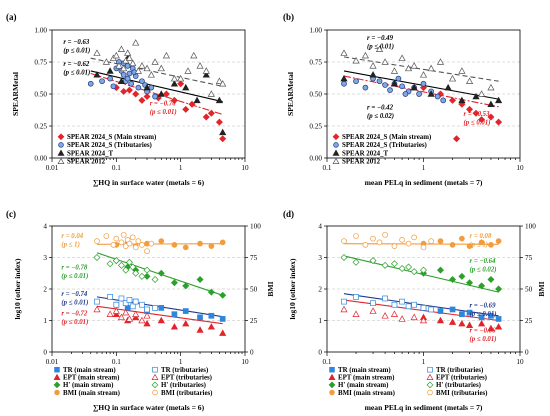 The height and width of the screenshot is (416, 550). Describe the element at coordinates (483, 270) in the screenshot. I see `correlation-annotation: (p ≤ 0.02)` at that location.